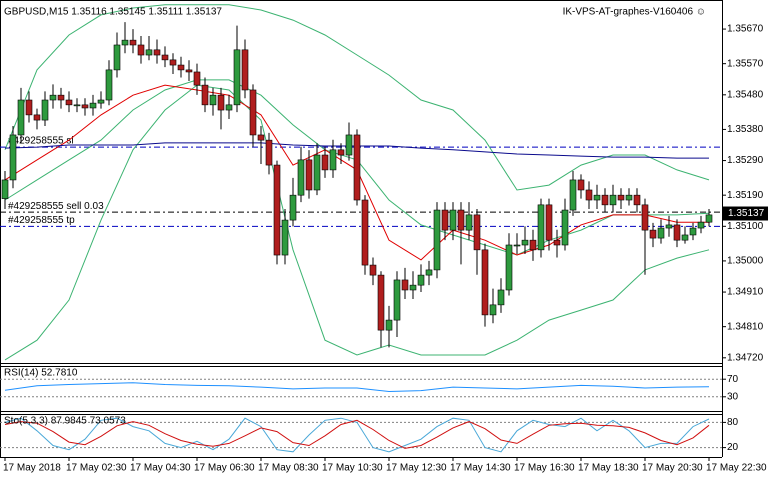 Image resolution: width=768 pixels, height=480 pixels. Describe the element at coordinates (745, 213) in the screenshot. I see `price-box` at that location.